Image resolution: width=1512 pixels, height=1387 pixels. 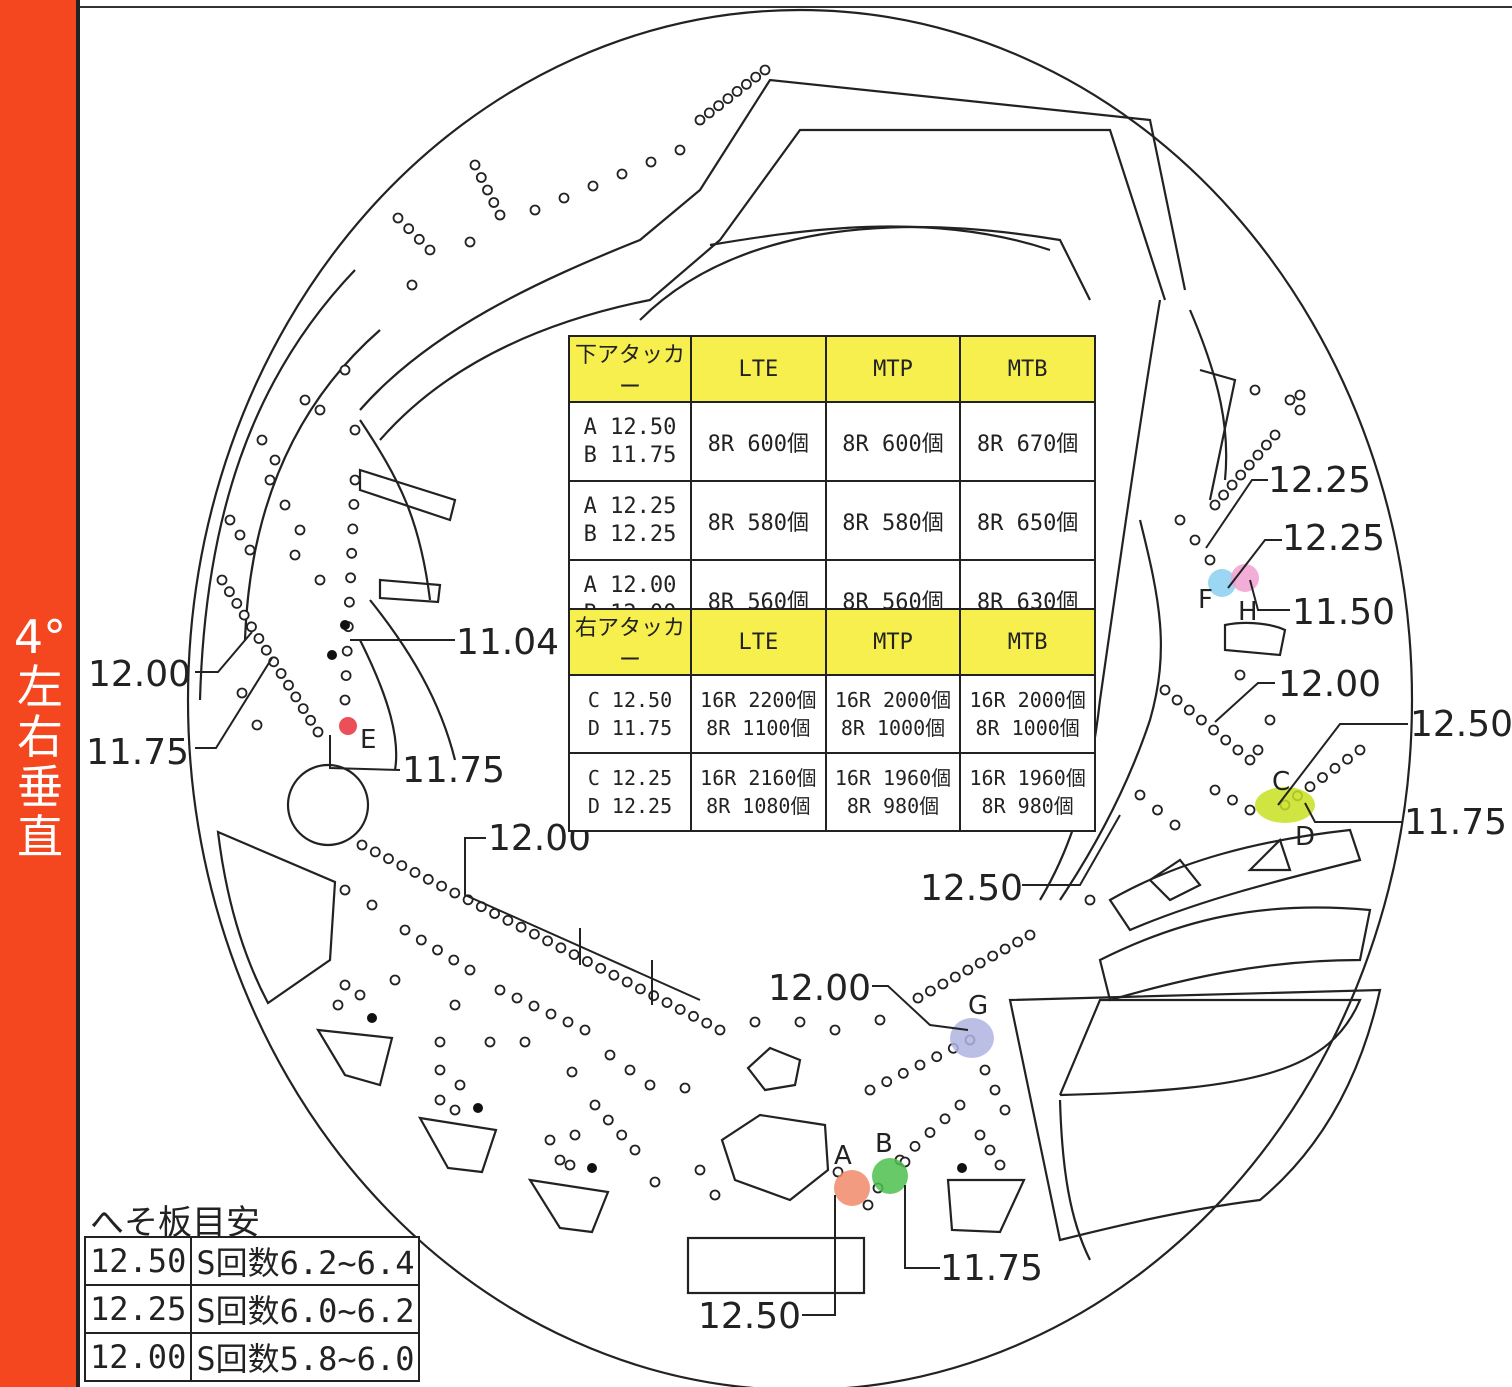 What do you see at coordinates (1333, 538) in the screenshot?
I see `label-right-12-25-b: 12.25` at bounding box center [1333, 538].